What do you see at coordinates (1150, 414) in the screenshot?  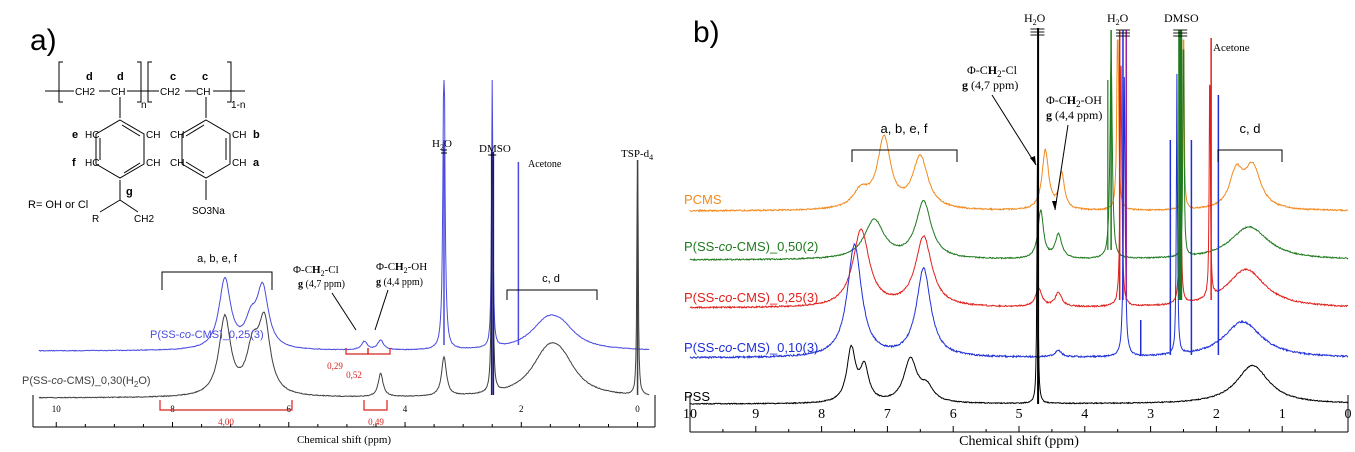 I see `tick-label: 3` at bounding box center [1150, 414].